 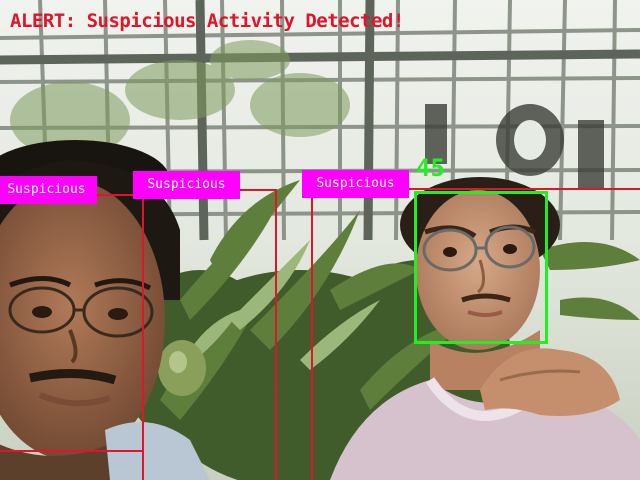 I want to click on detection-label-2: Suspicious, so click(x=186, y=185).